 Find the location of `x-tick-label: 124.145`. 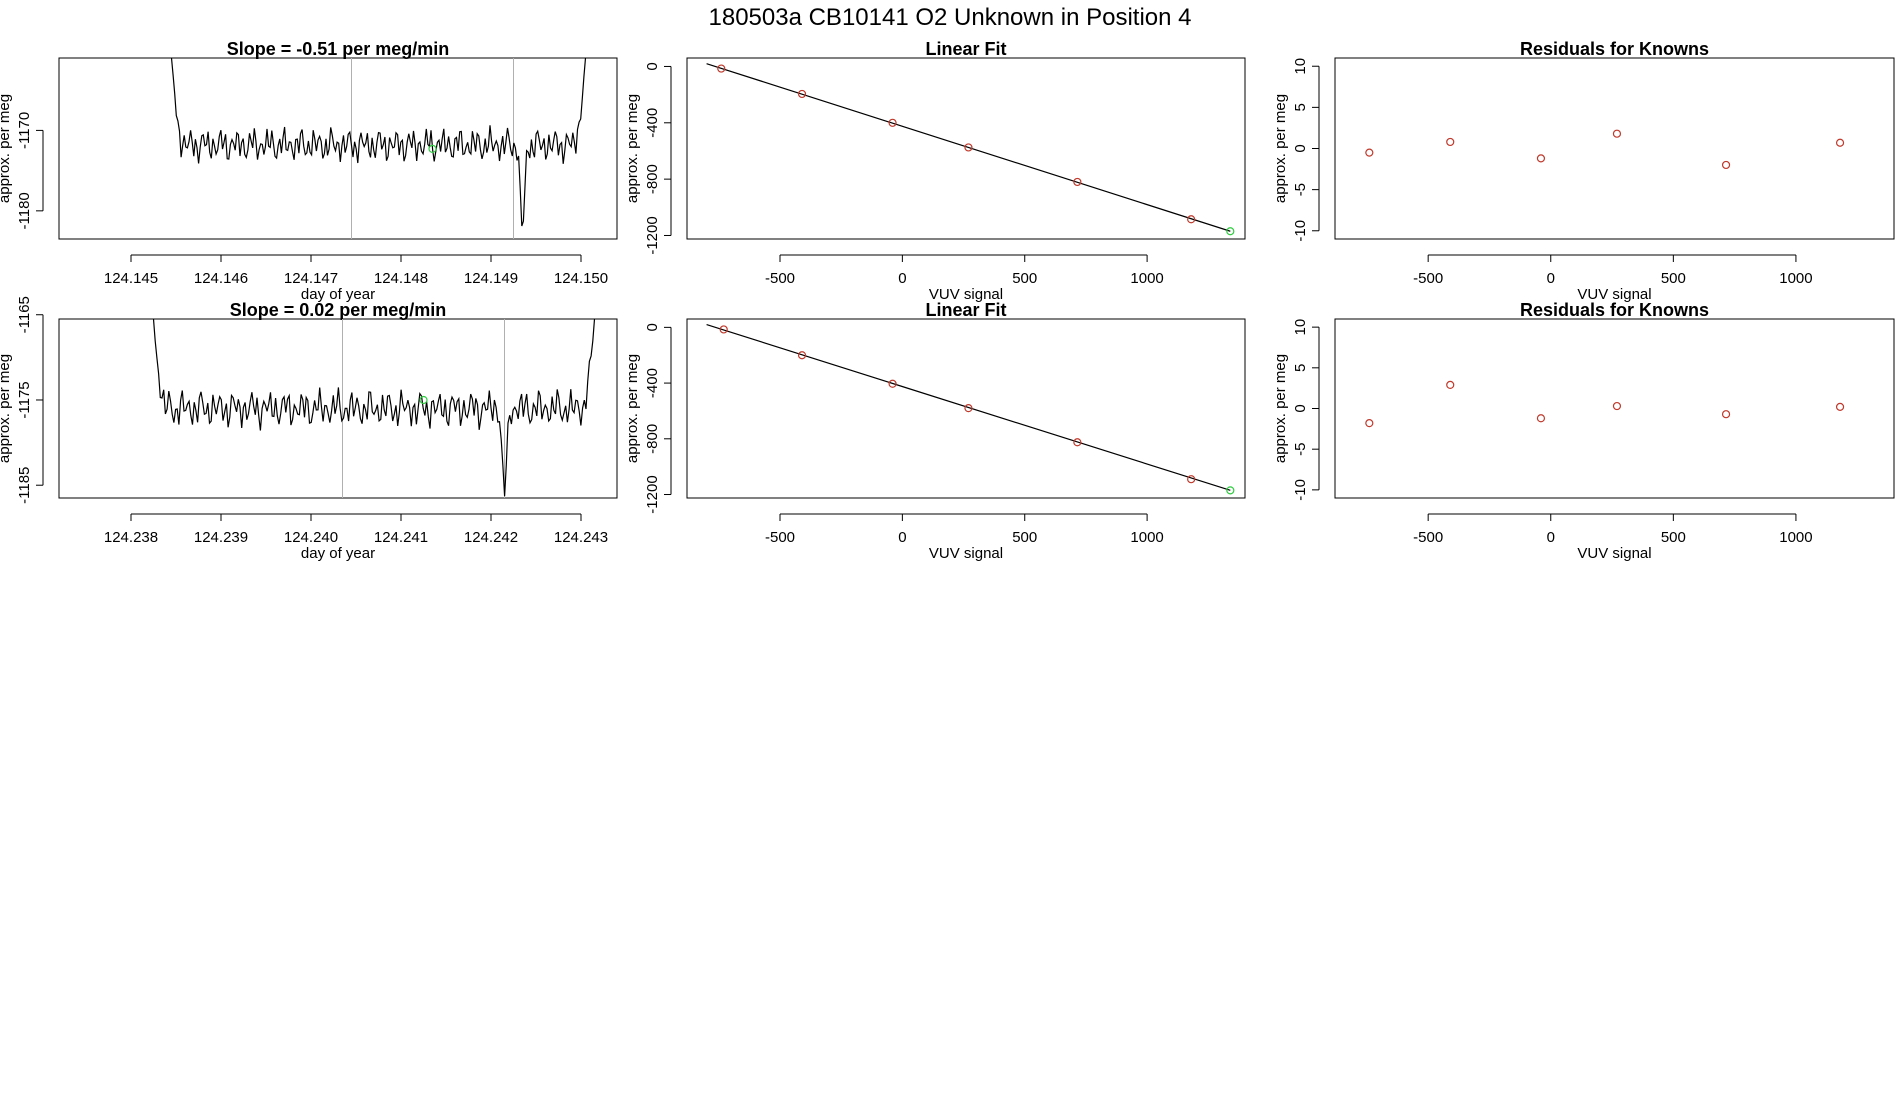

x-tick-label: 124.145 is located at coordinates (131, 278).